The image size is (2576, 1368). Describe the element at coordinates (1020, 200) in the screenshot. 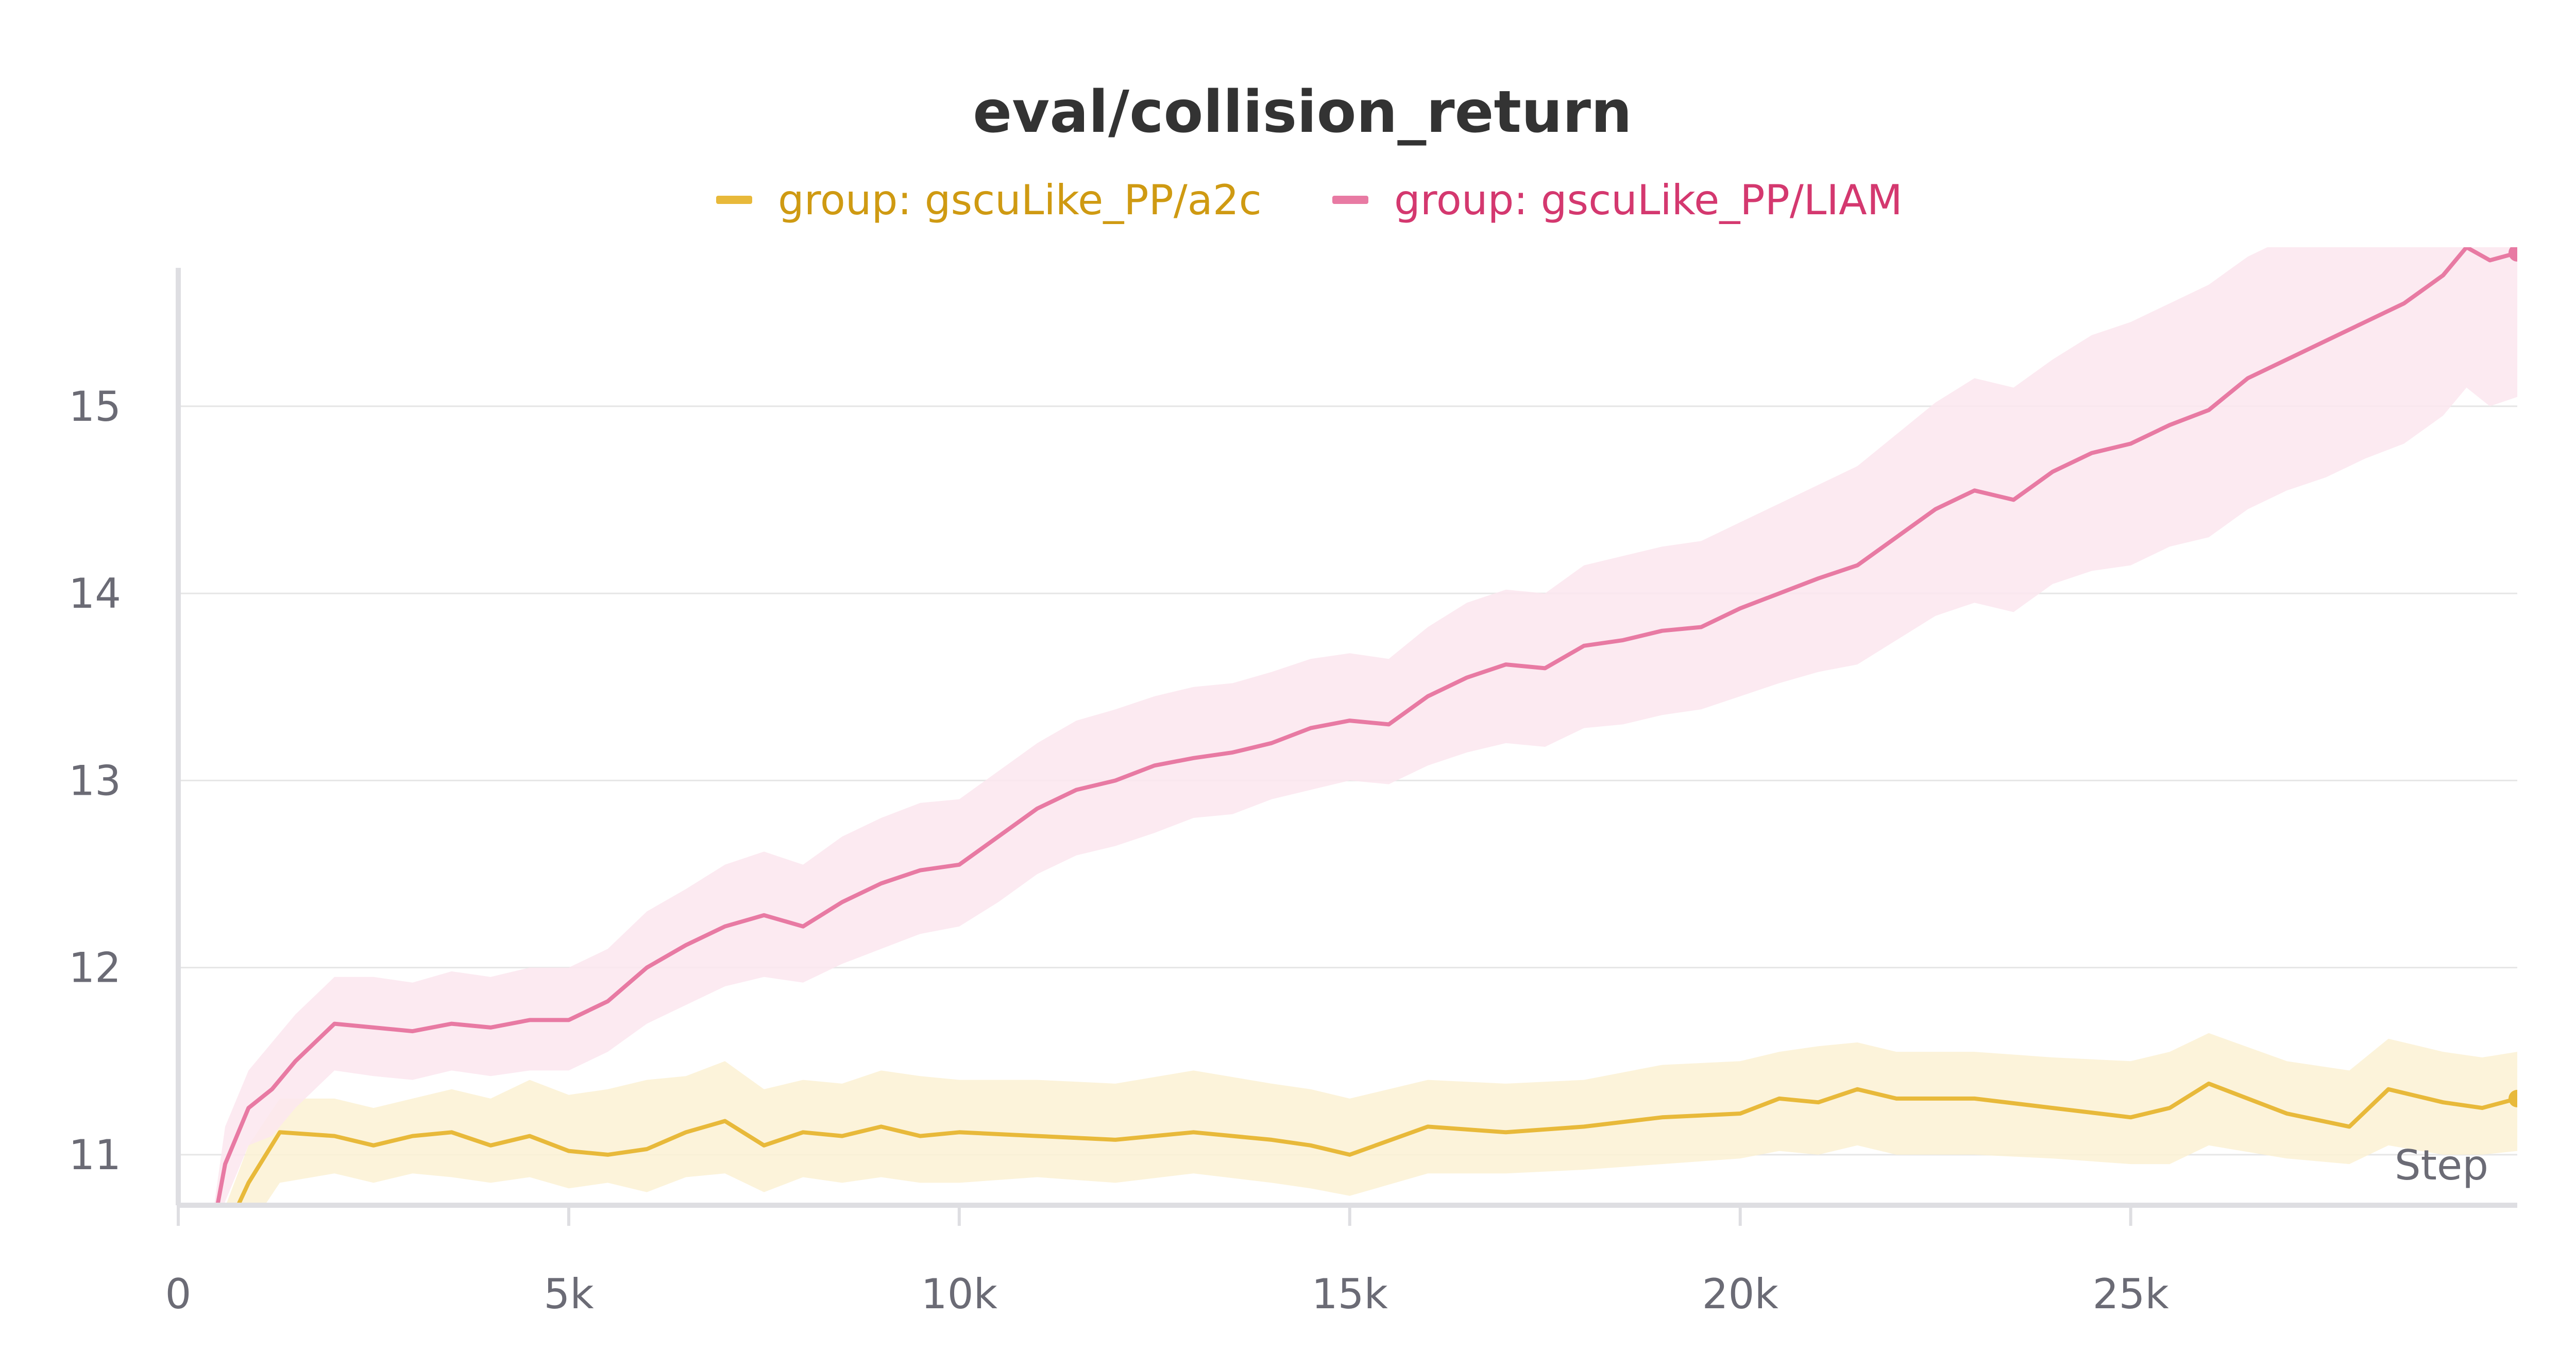

I see `legend-label-a2c: group: gscuLike_PP/a2c` at that location.